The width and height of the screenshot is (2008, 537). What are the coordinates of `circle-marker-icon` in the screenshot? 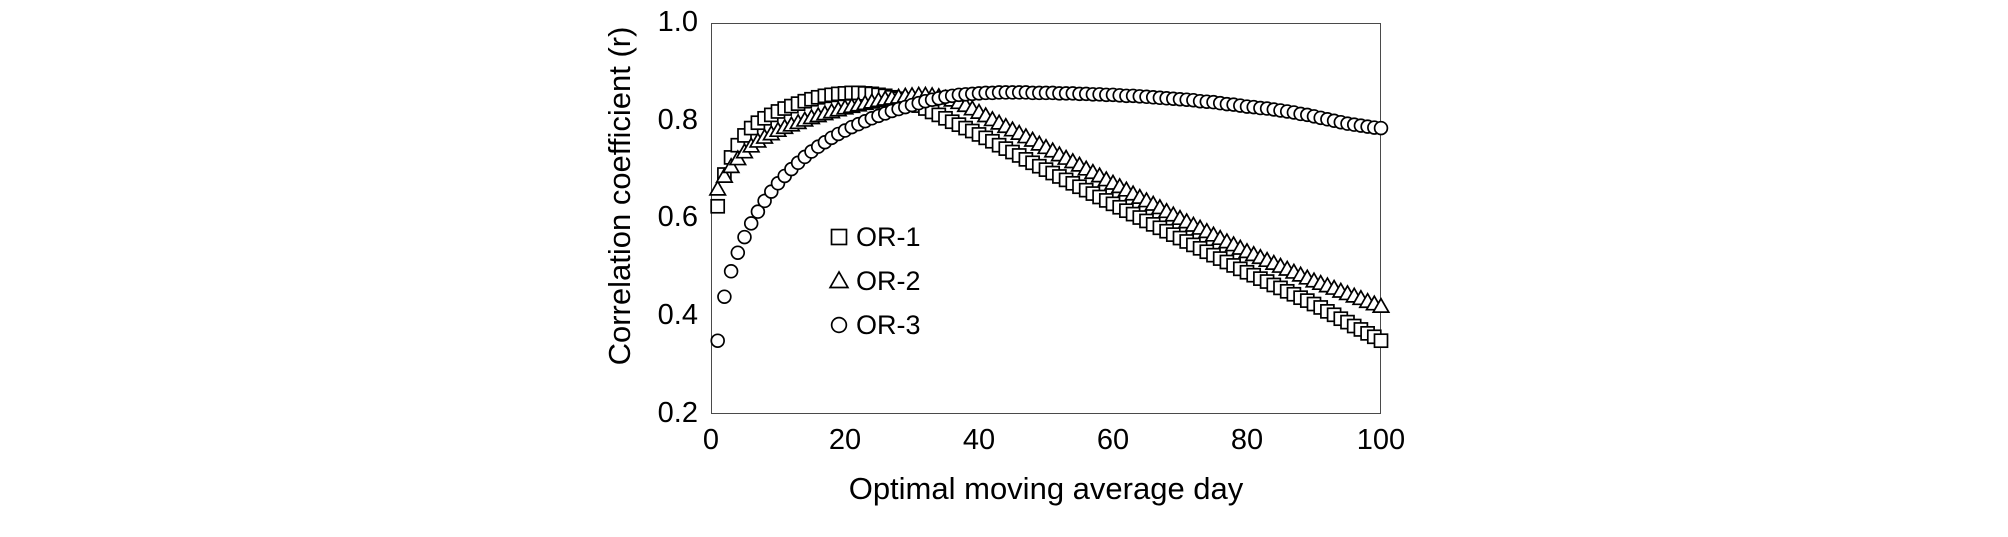 It's located at (839, 325).